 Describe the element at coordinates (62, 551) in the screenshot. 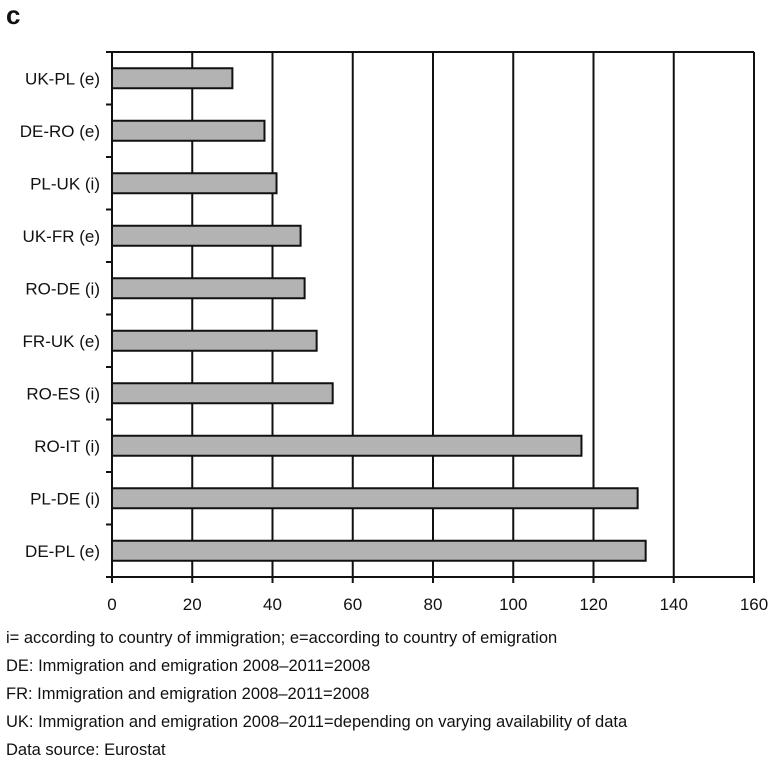

I see `category-label: DE-PL (e)` at that location.